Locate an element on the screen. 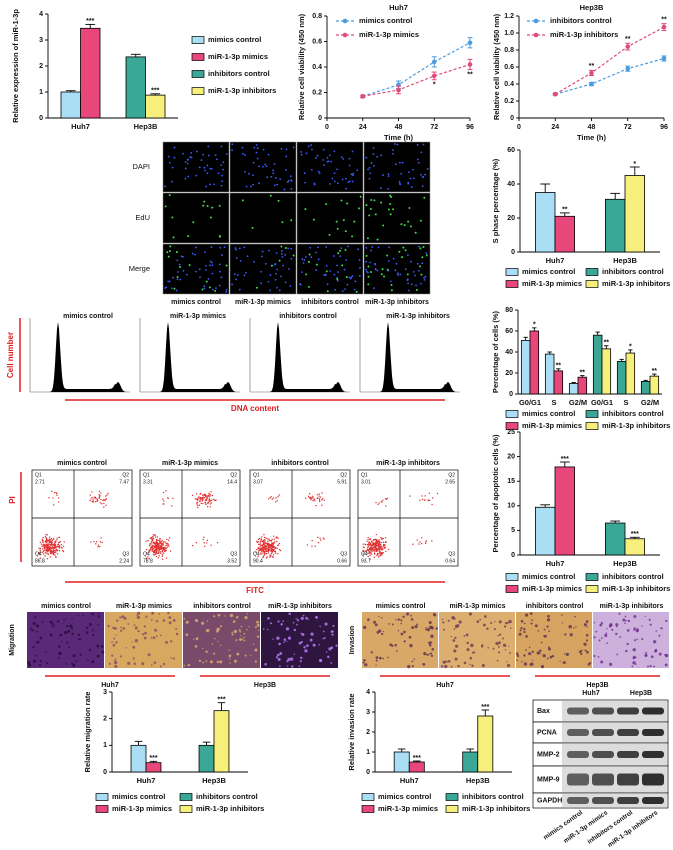  quadrant-name: Q4 is located at coordinates (146, 554).